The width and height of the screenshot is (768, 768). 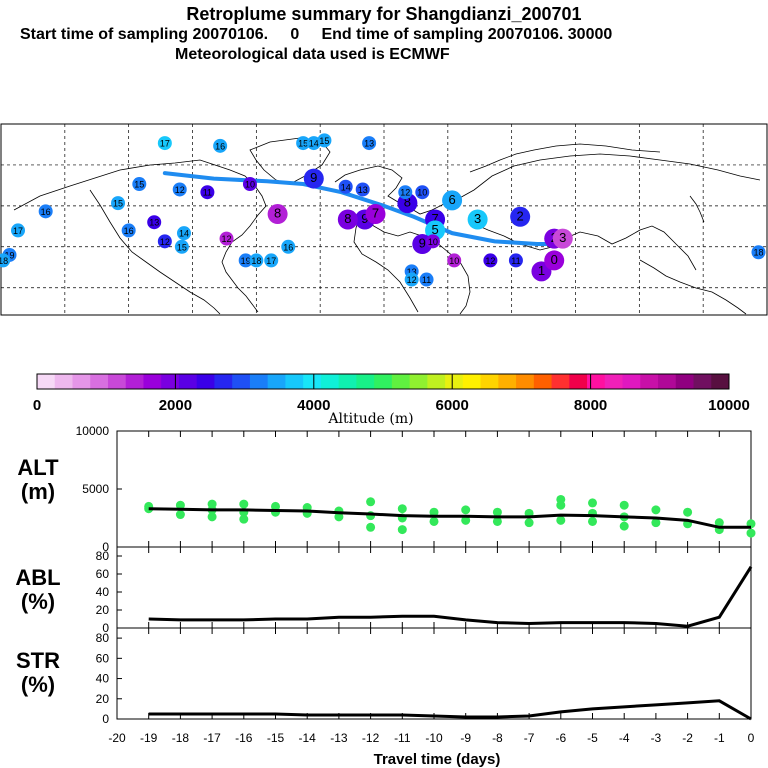 What do you see at coordinates (697, 209) in the screenshot?
I see `coastline-japan` at bounding box center [697, 209].